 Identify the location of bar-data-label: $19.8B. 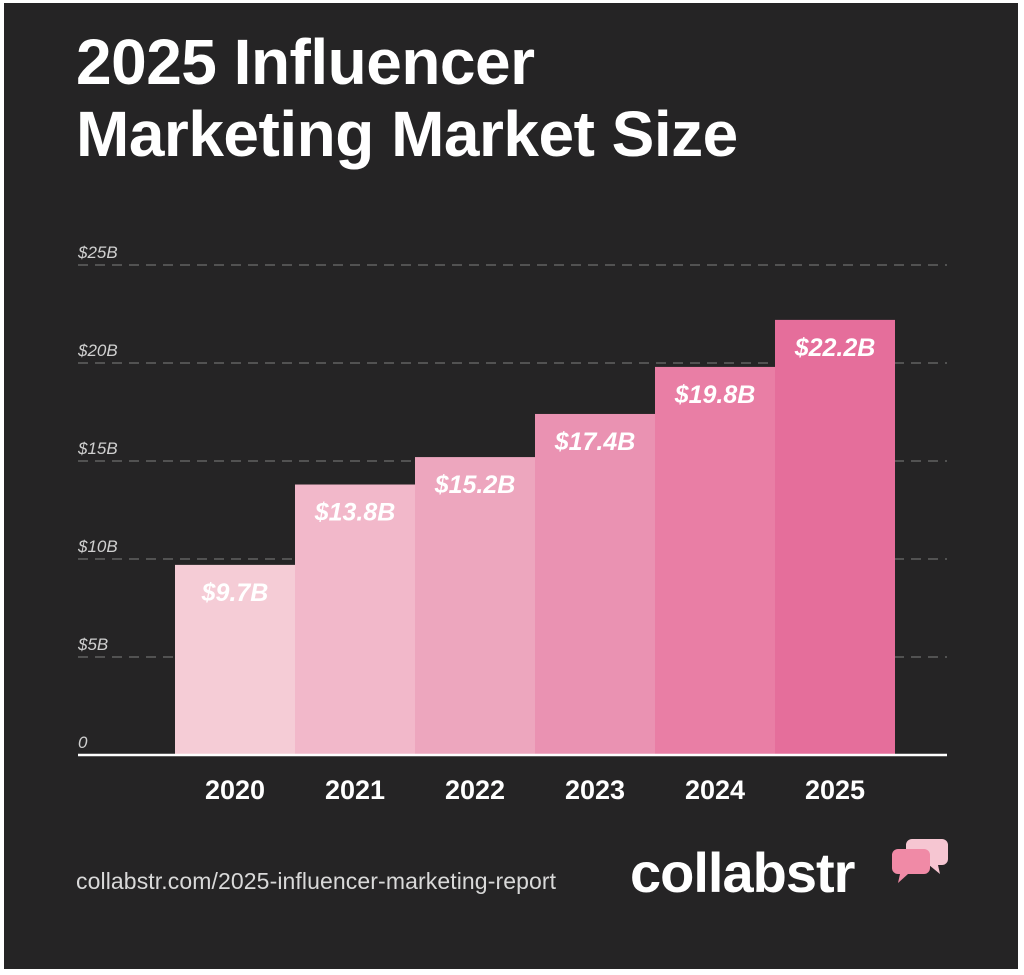
(715, 395).